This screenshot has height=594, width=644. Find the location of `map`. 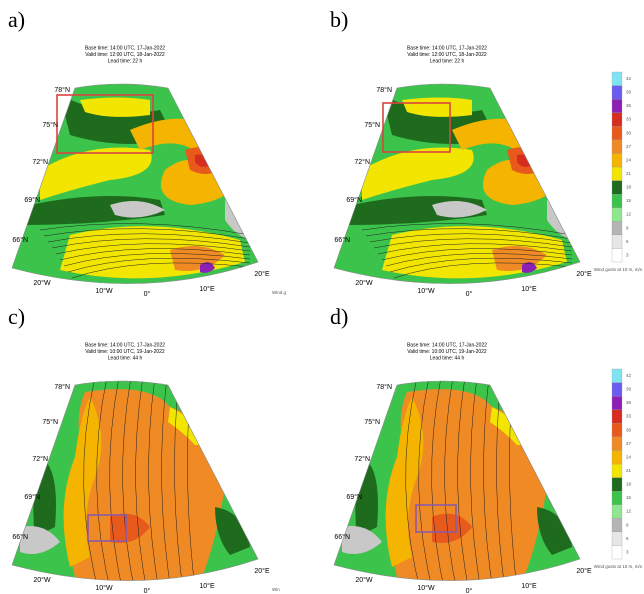

map is located at coordinates (457, 184).